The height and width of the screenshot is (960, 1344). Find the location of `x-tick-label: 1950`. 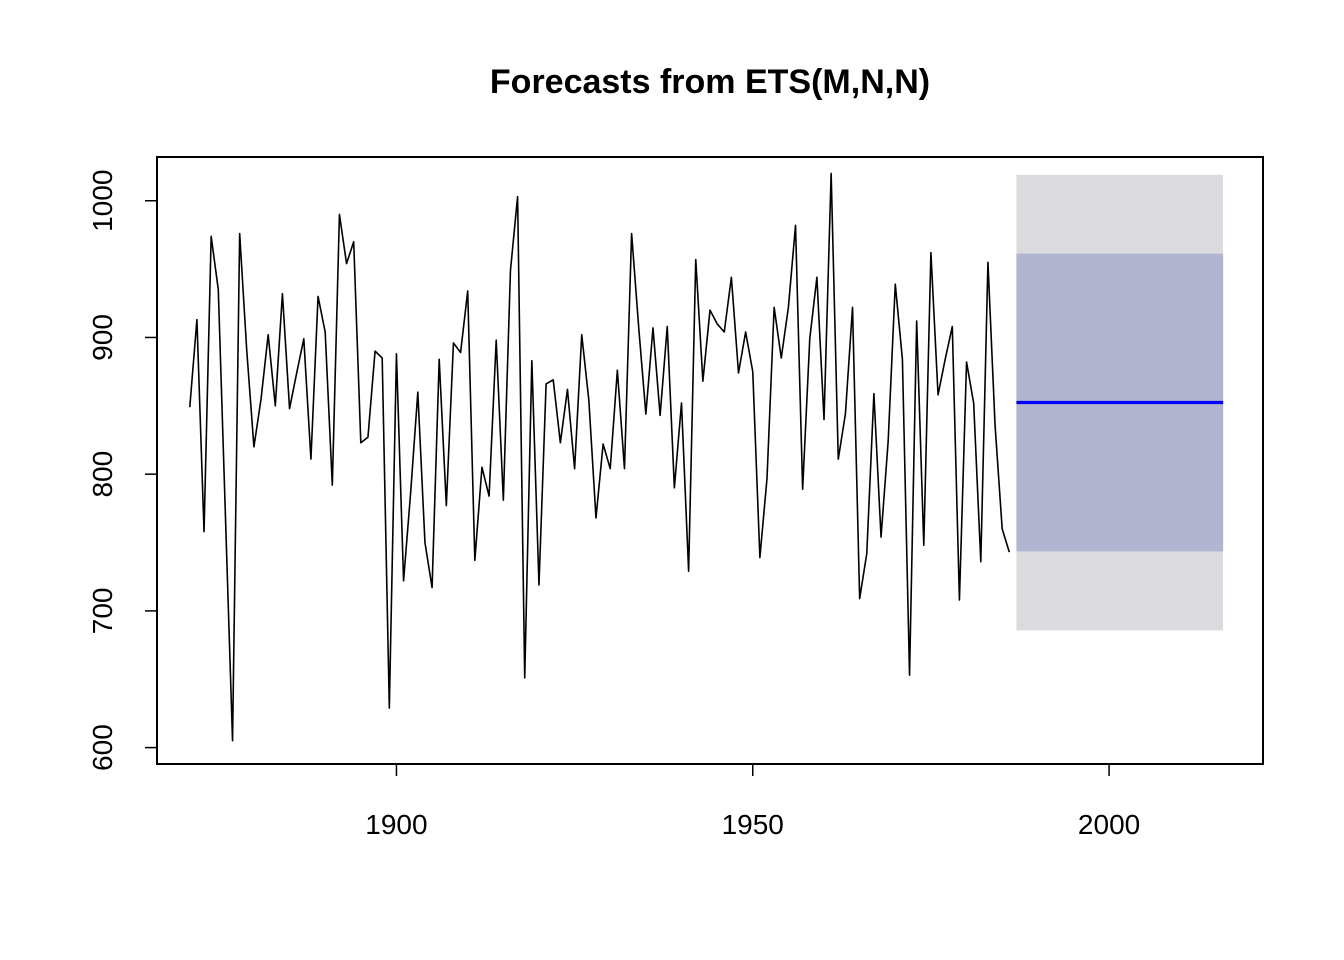

x-tick-label: 1950 is located at coordinates (753, 824).